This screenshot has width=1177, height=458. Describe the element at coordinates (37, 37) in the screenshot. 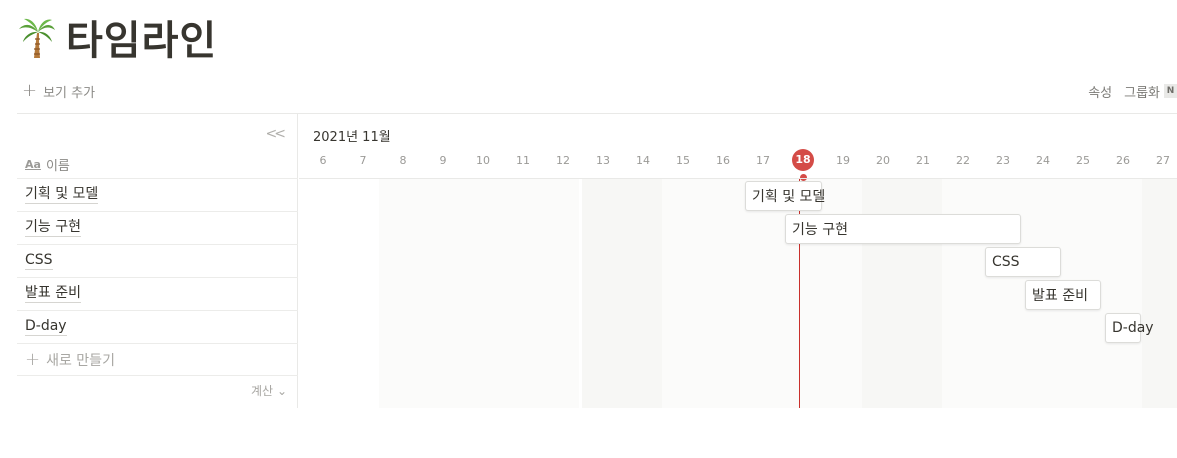

I see `palm-tree-icon` at that location.